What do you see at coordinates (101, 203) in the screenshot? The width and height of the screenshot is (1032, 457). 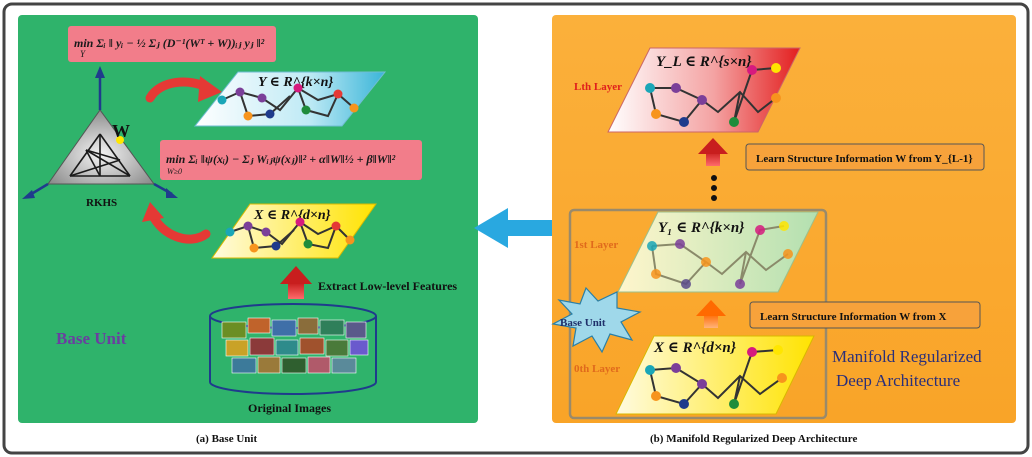 I see `rkhs-label: RKHS` at bounding box center [101, 203].